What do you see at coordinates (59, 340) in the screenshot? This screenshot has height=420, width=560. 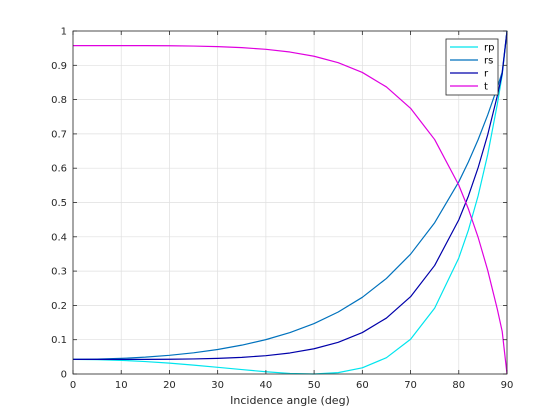 I see `y-tick-label: 0.1` at bounding box center [59, 340].